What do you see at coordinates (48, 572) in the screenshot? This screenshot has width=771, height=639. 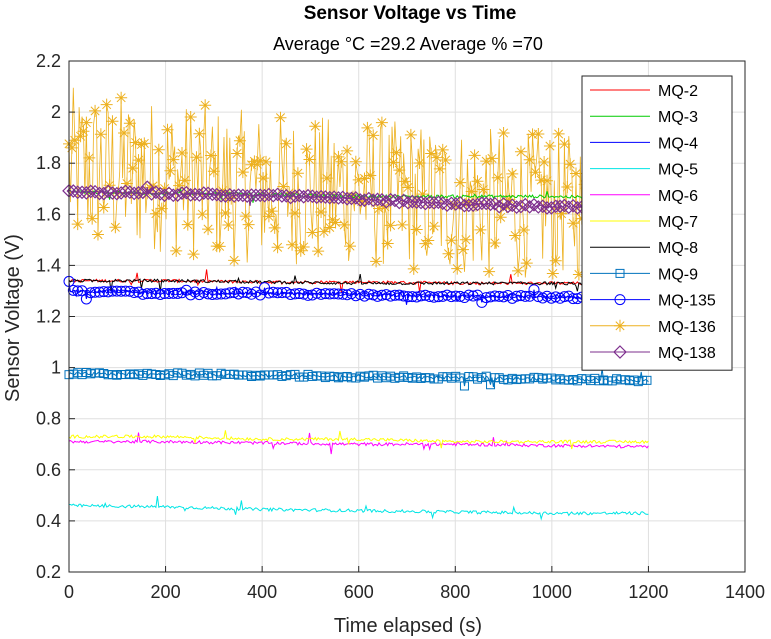 I see `y-tick-label: 0.2` at bounding box center [48, 572].